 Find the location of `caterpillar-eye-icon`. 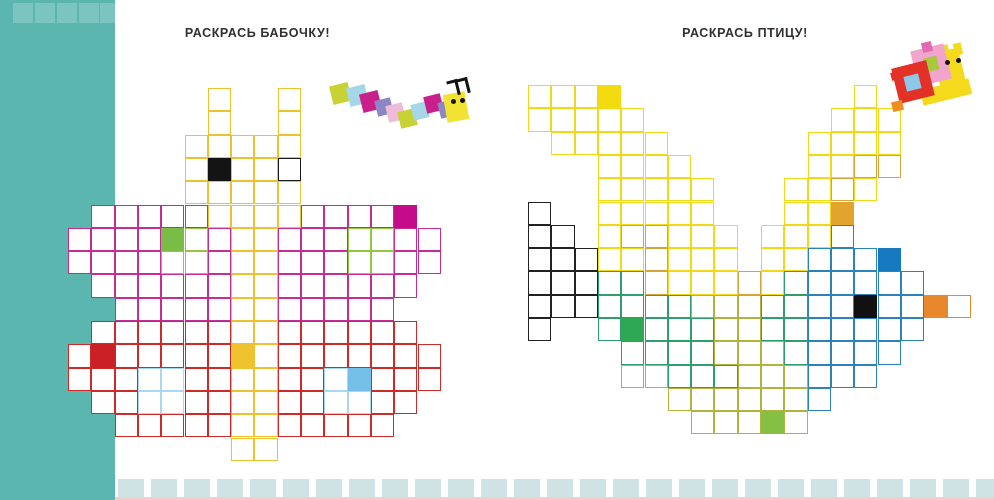

caterpillar-eye-icon is located at coordinates (462, 100).